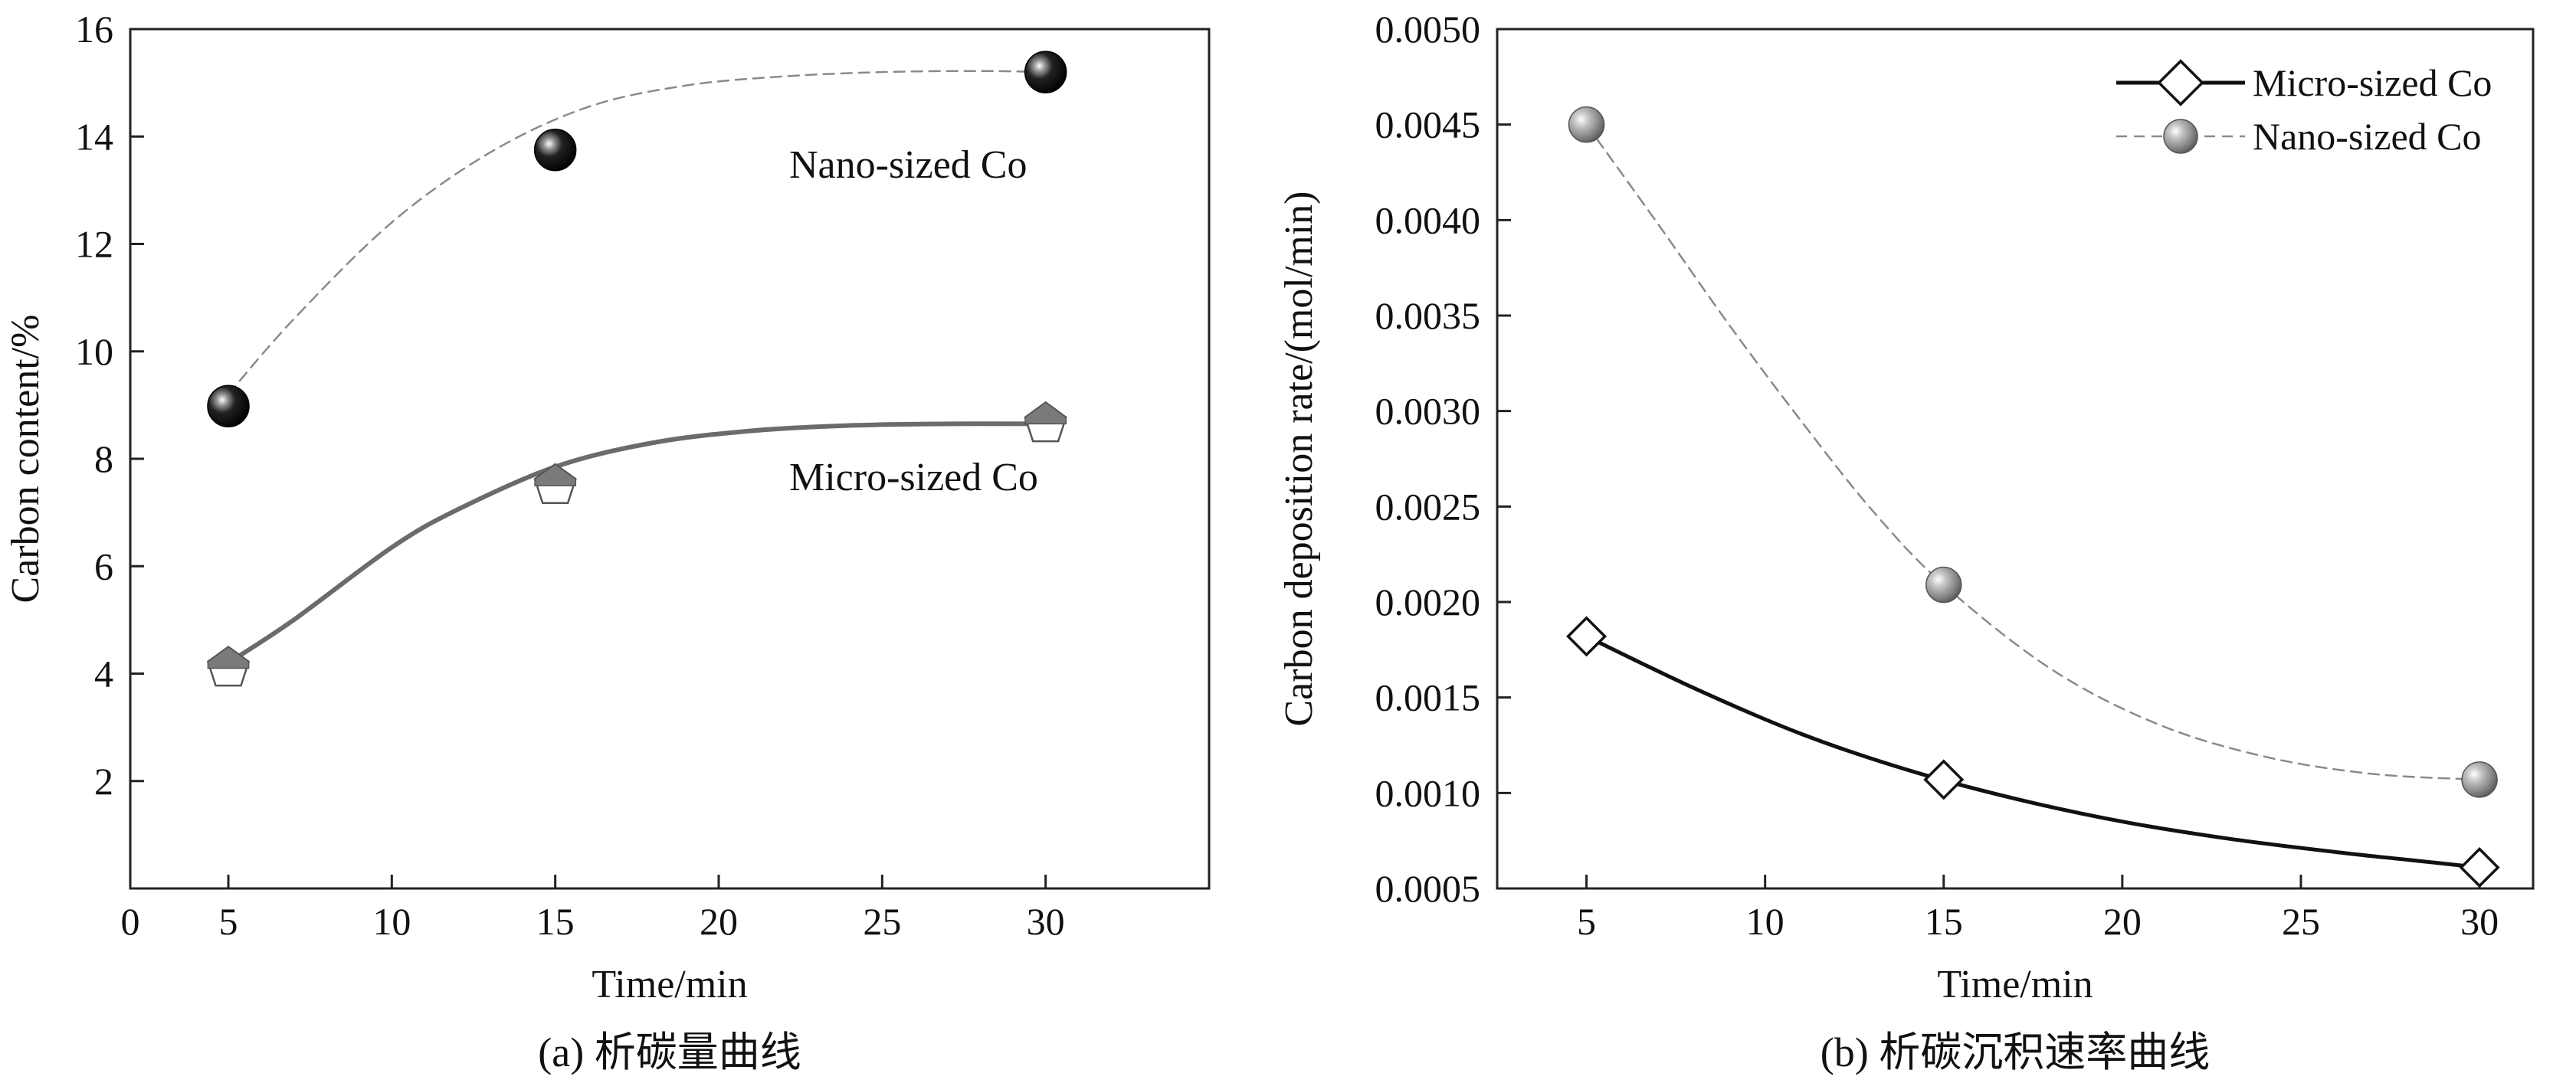 This screenshot has width=2576, height=1083. What do you see at coordinates (1765, 921) in the screenshot?
I see `panel-b-x-tick-label: 10` at bounding box center [1765, 921].